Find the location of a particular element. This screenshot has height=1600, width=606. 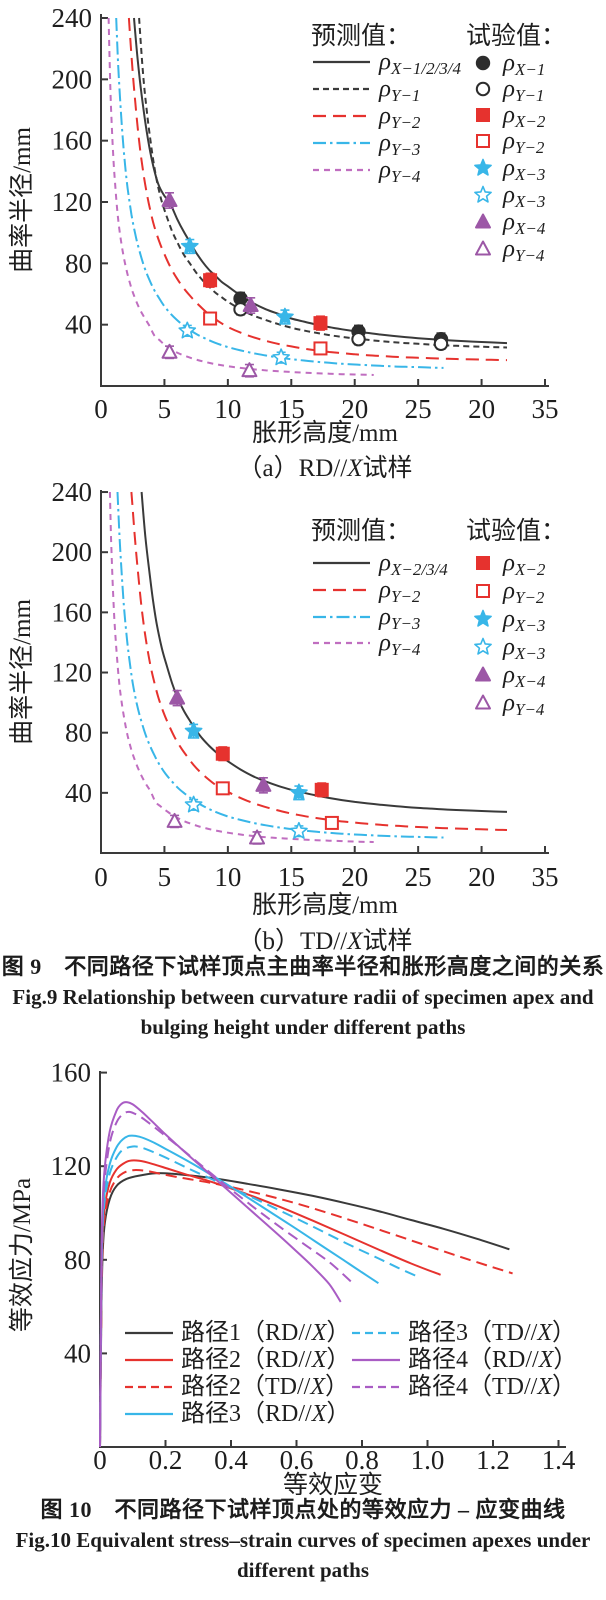

x-tick-label: 0 is located at coordinates (100, 1460).